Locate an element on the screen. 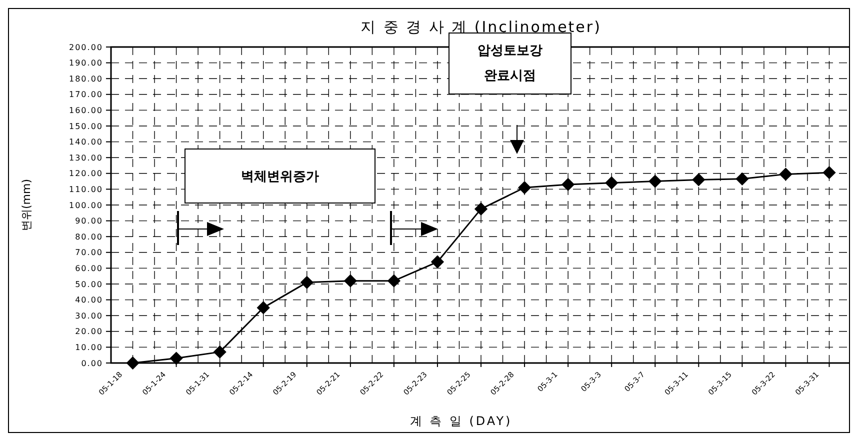 This screenshot has height=441, width=858. y-tick-label: 50.00 is located at coordinates (89, 284).